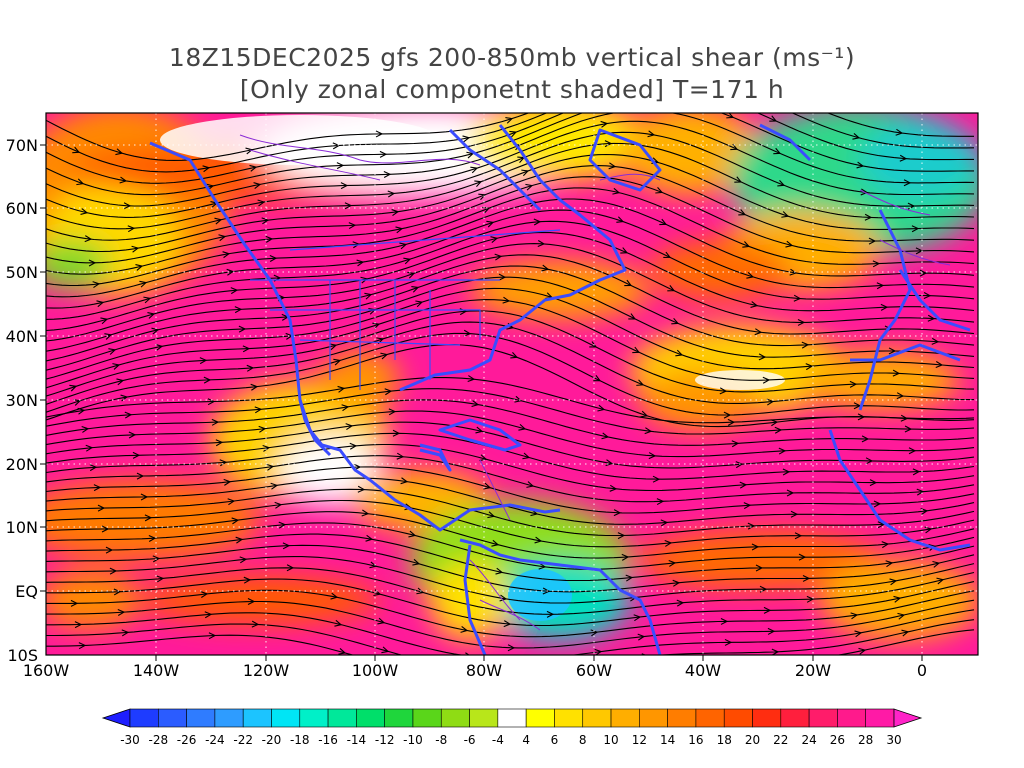 The width and height of the screenshot is (1024, 768). Describe the element at coordinates (272, 740) in the screenshot. I see `colorbar-tick-label: -20` at that location.